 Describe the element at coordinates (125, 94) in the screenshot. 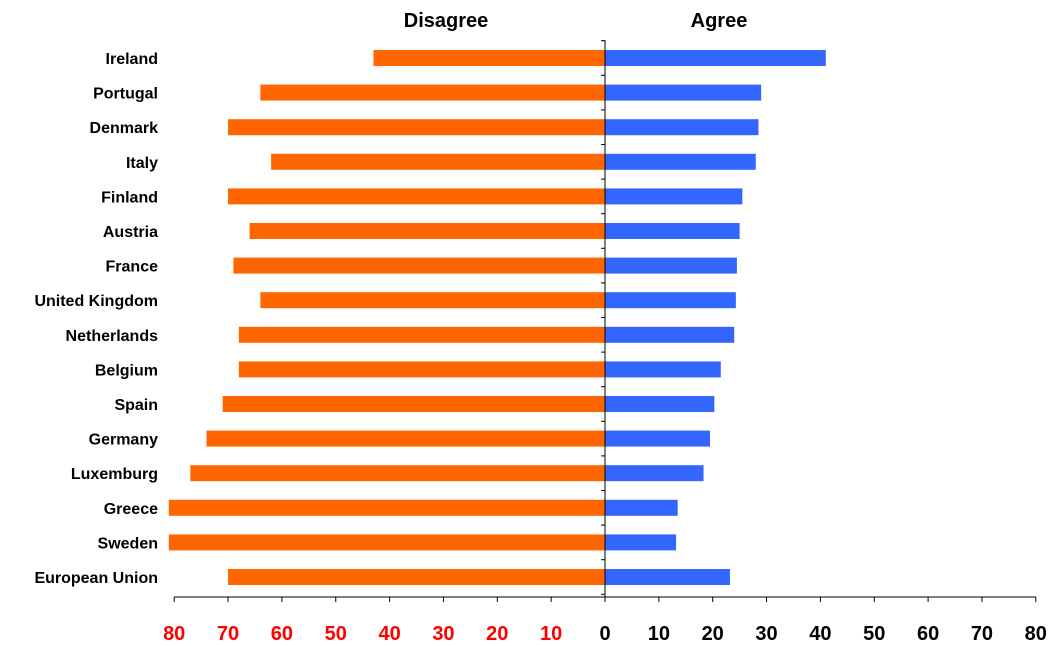

I see `category-label-portugal: Portugal` at that location.